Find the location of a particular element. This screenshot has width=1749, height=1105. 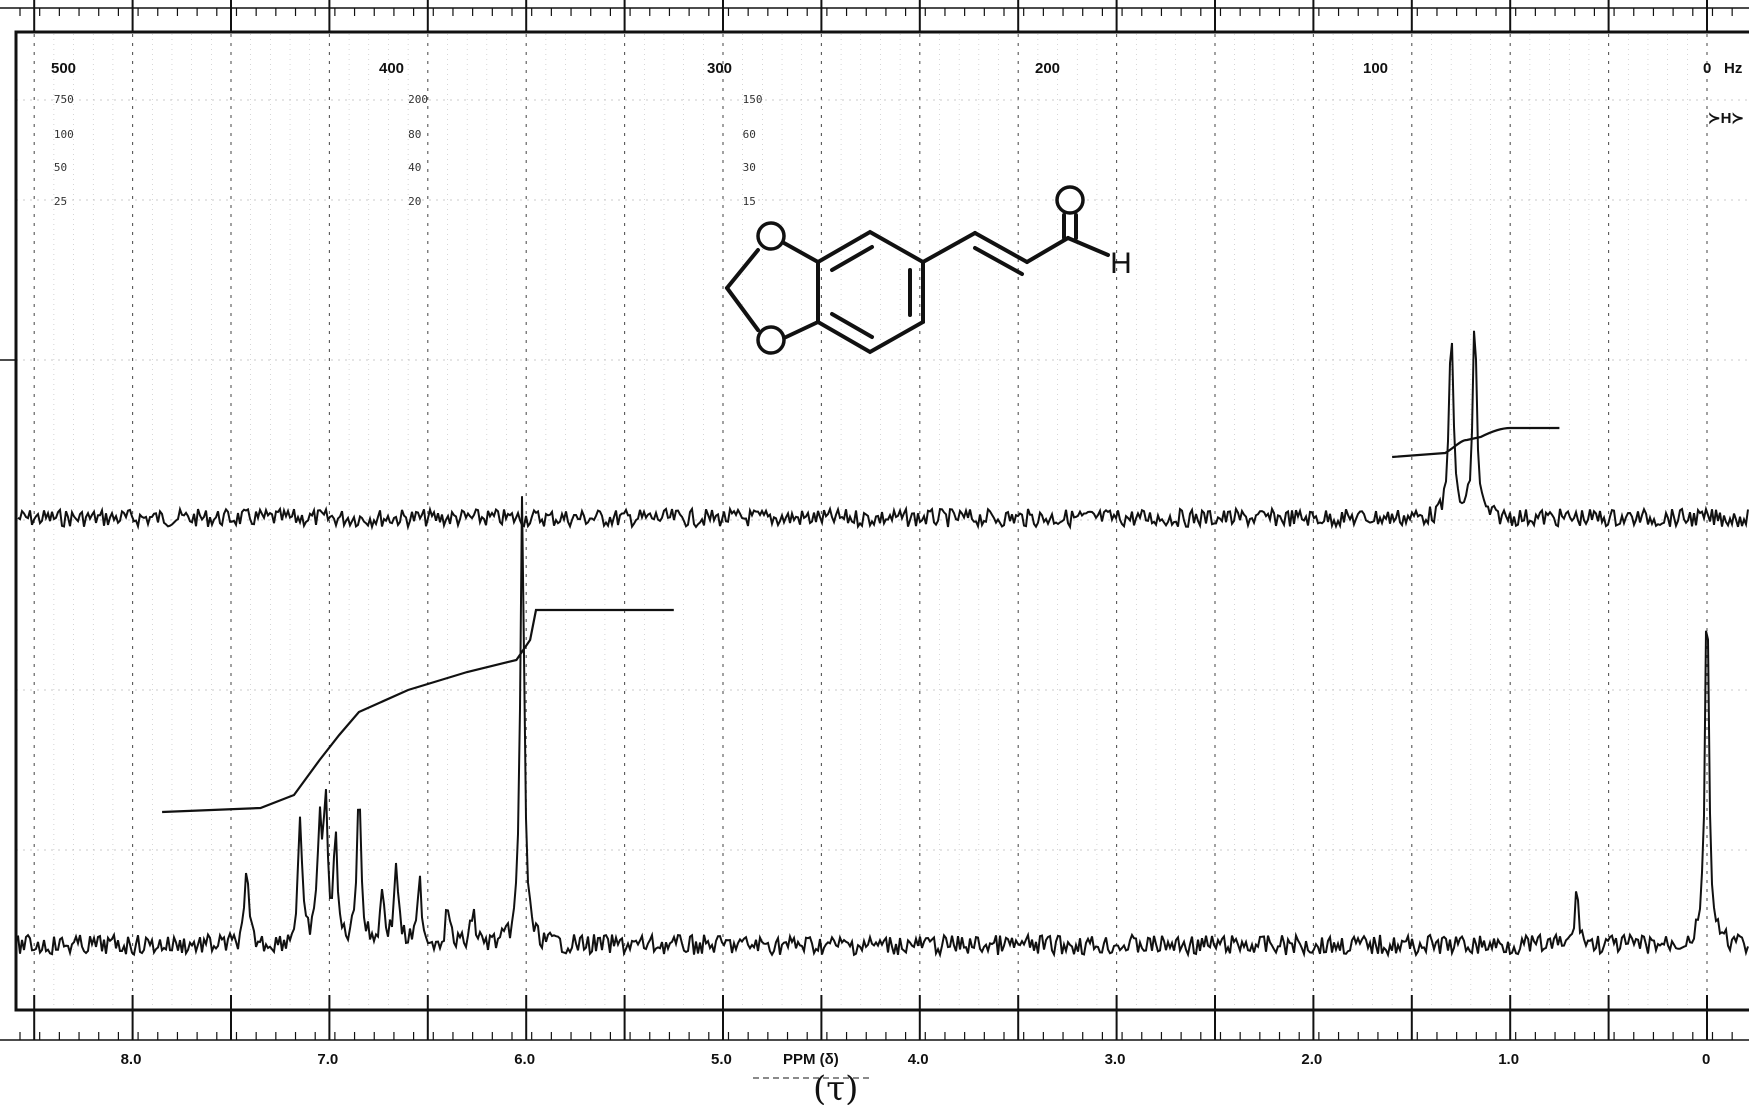

sweep-width-label: 30 is located at coordinates (749, 167).